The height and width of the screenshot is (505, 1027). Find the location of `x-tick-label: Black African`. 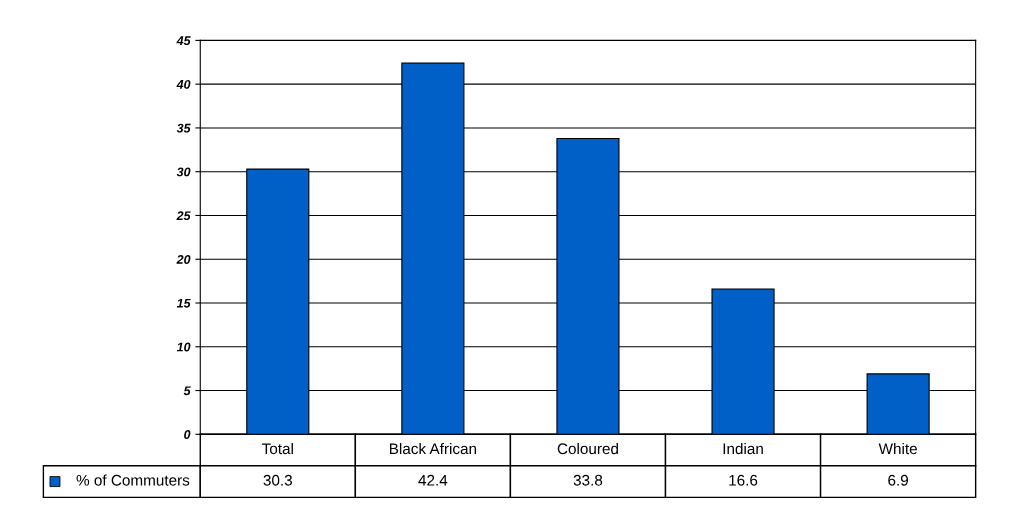

x-tick-label: Black African is located at coordinates (433, 448).